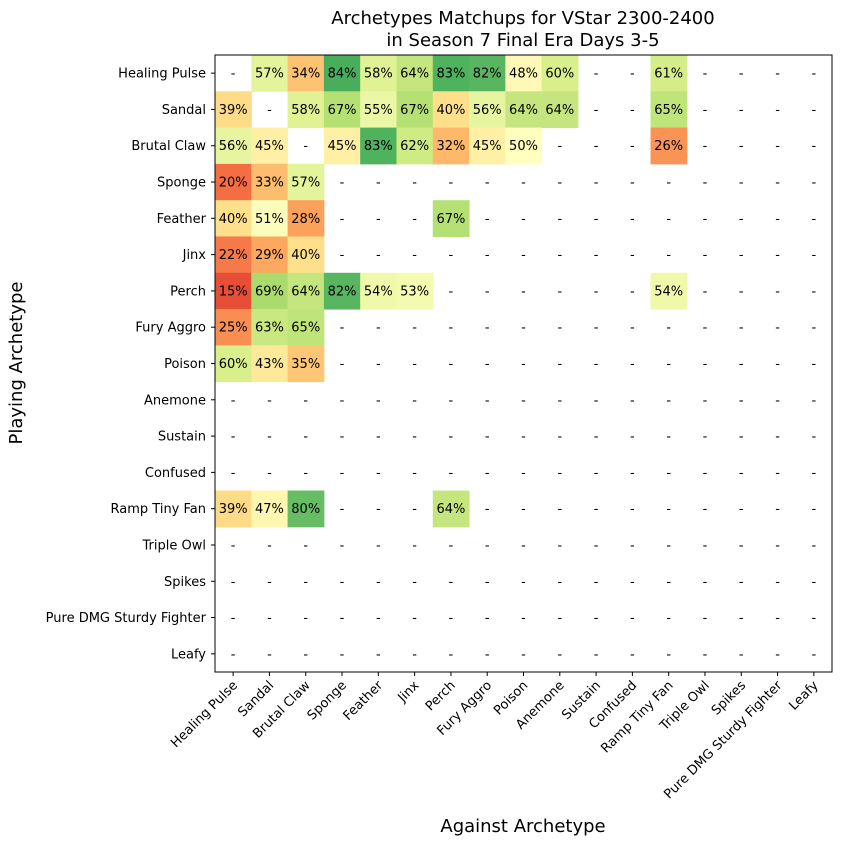 The height and width of the screenshot is (846, 841). Describe the element at coordinates (182, 437) in the screenshot. I see `y-tick-label: Sustain` at that location.